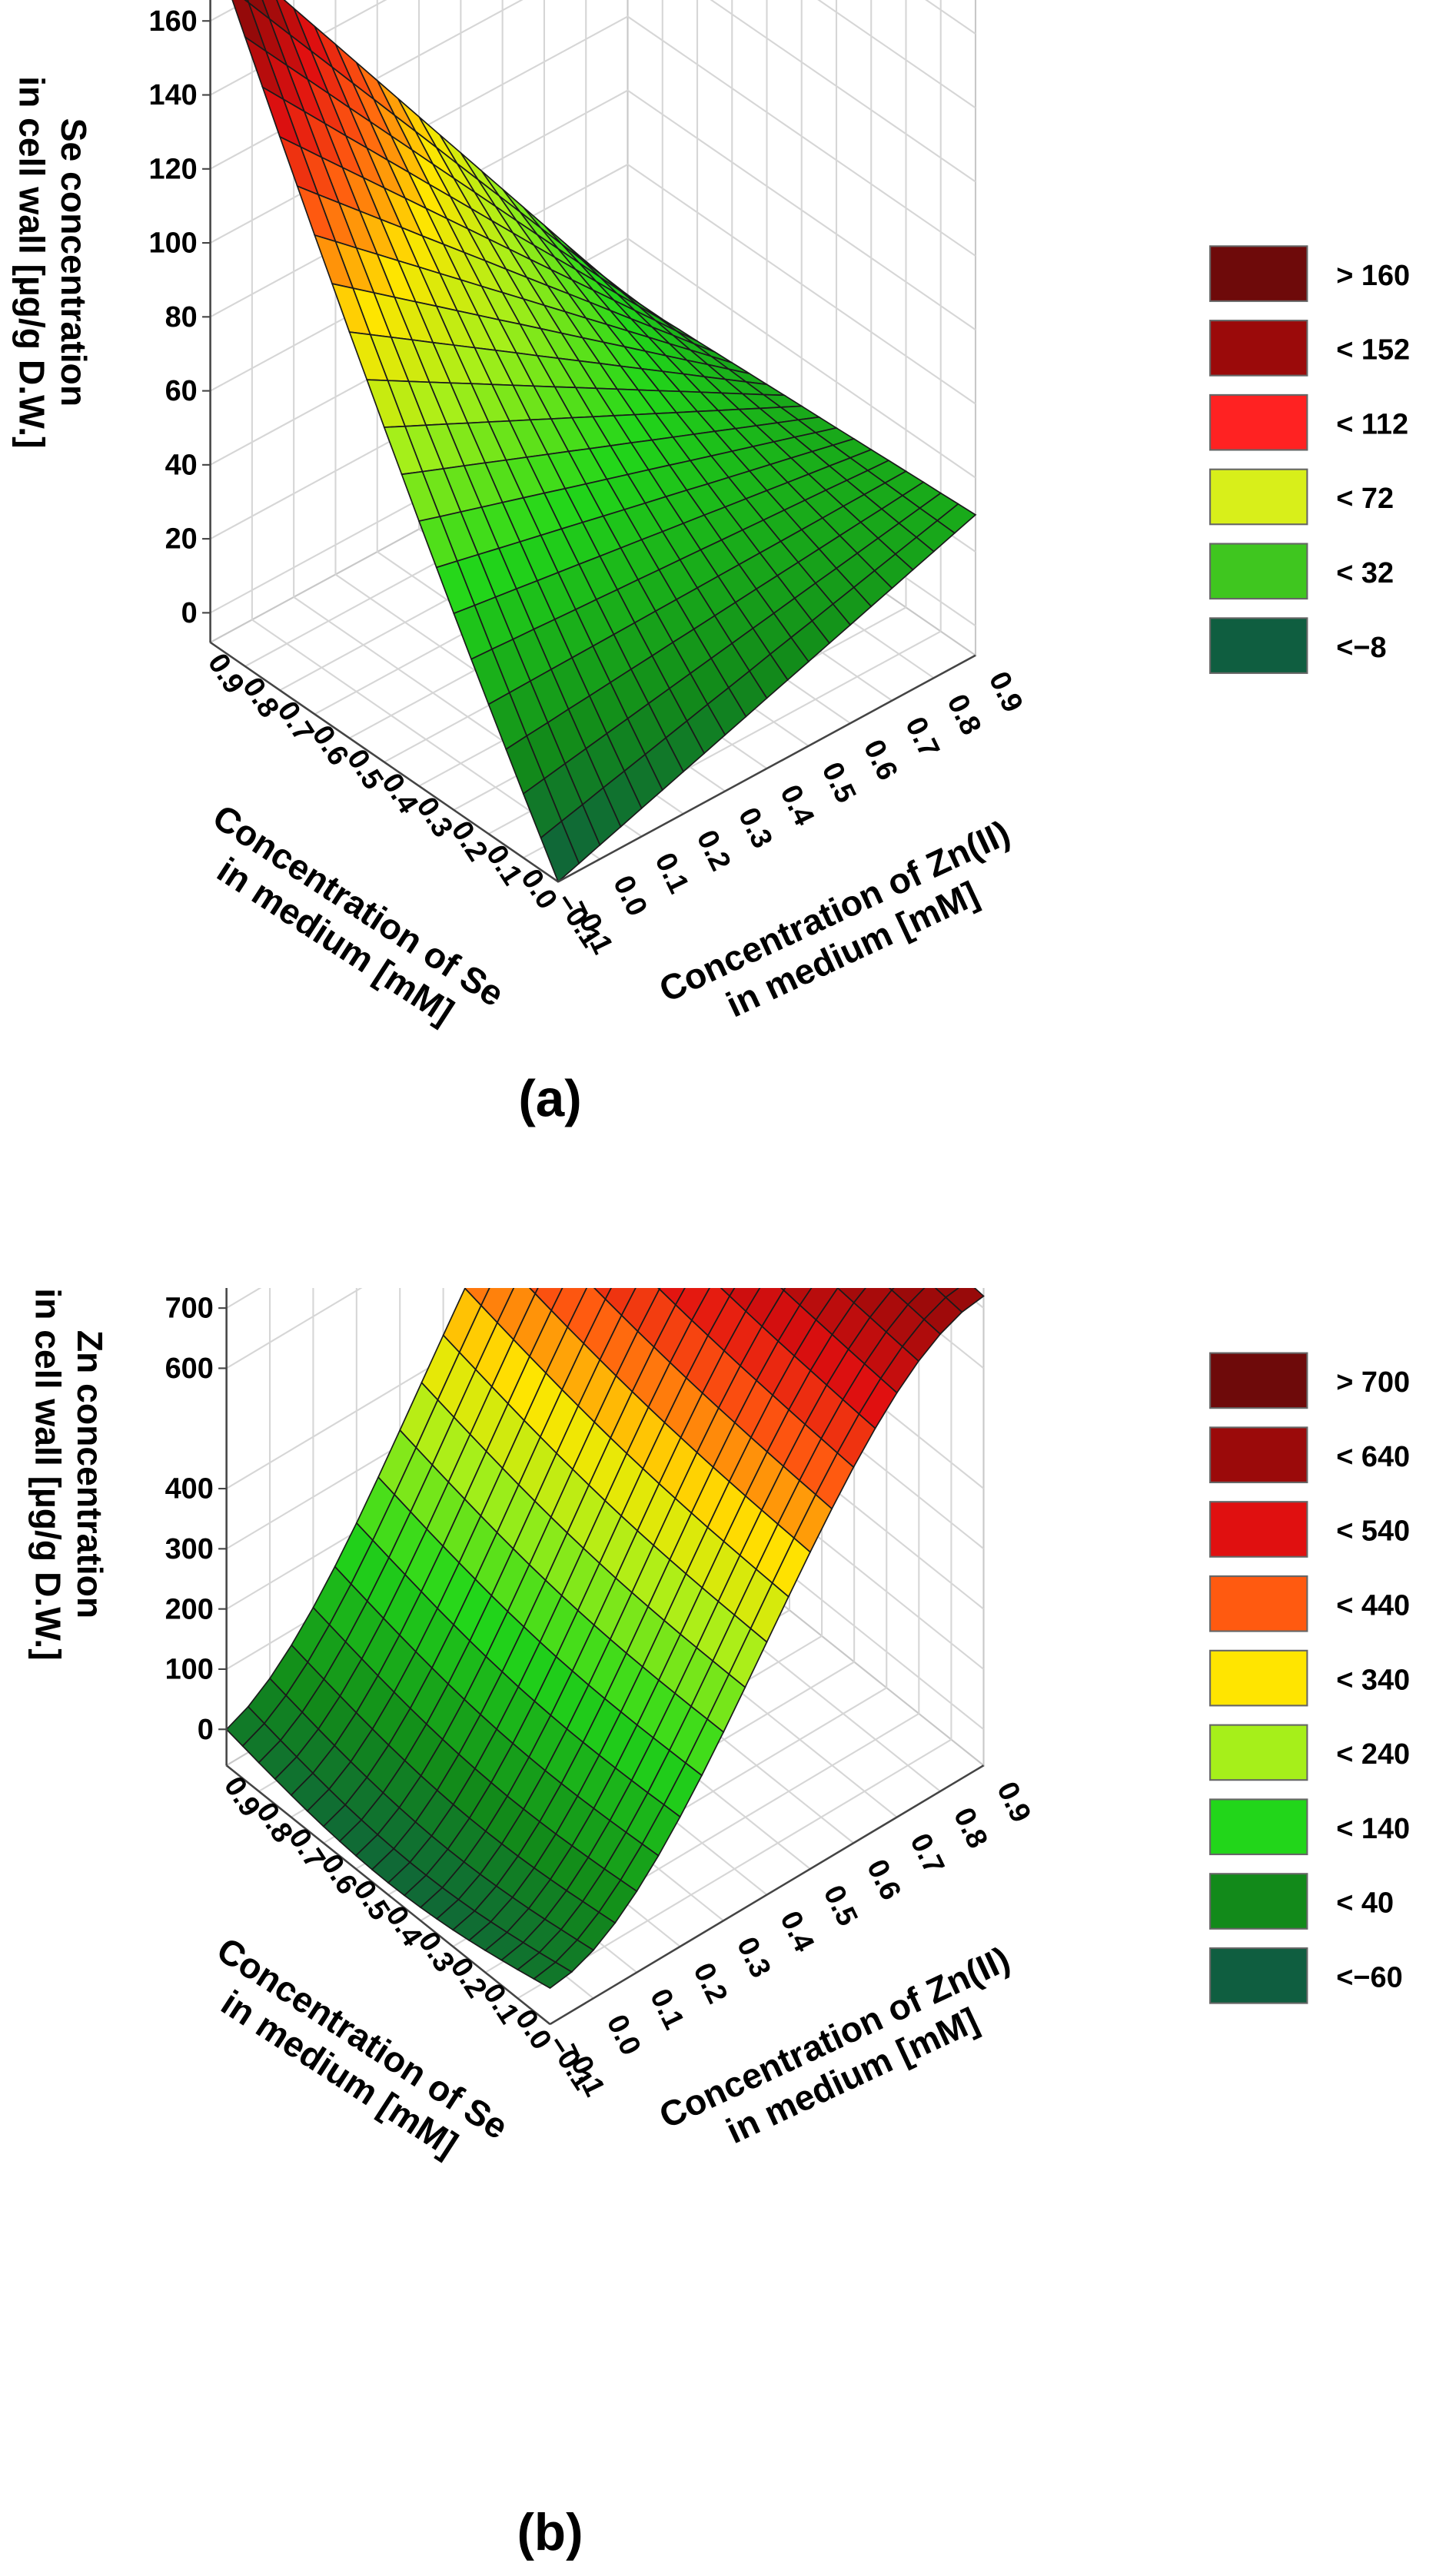 Image resolution: width=1456 pixels, height=2576 pixels. What do you see at coordinates (181, 317) in the screenshot?
I see `z-tick-label: 80` at bounding box center [181, 317].